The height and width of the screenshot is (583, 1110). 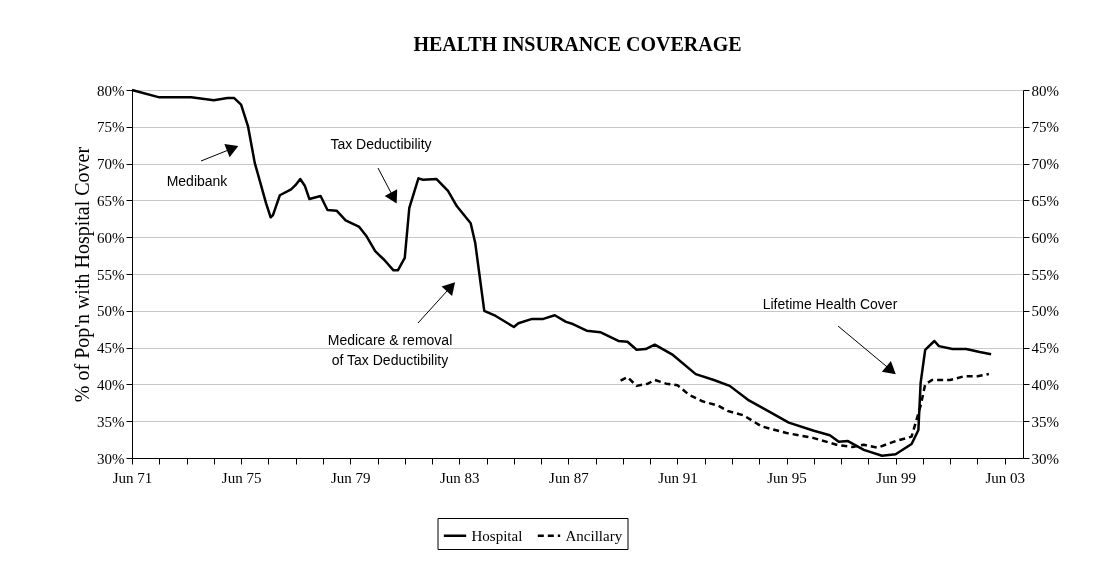 I want to click on y2-tick-label: 35%, so click(x=1045, y=421).